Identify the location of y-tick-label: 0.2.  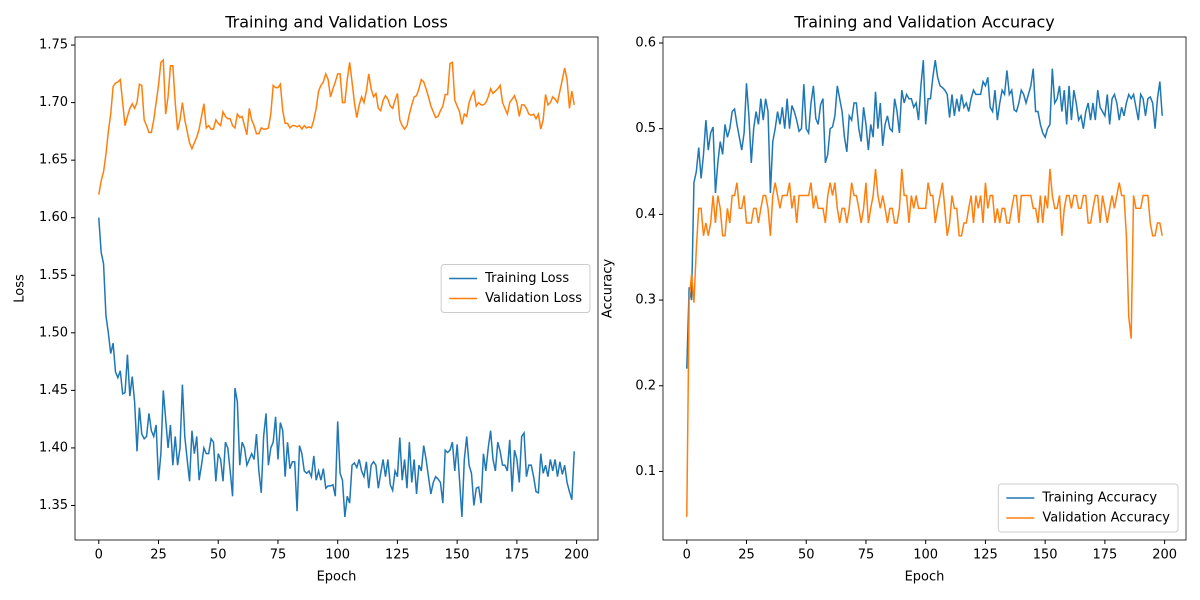
(645, 385).